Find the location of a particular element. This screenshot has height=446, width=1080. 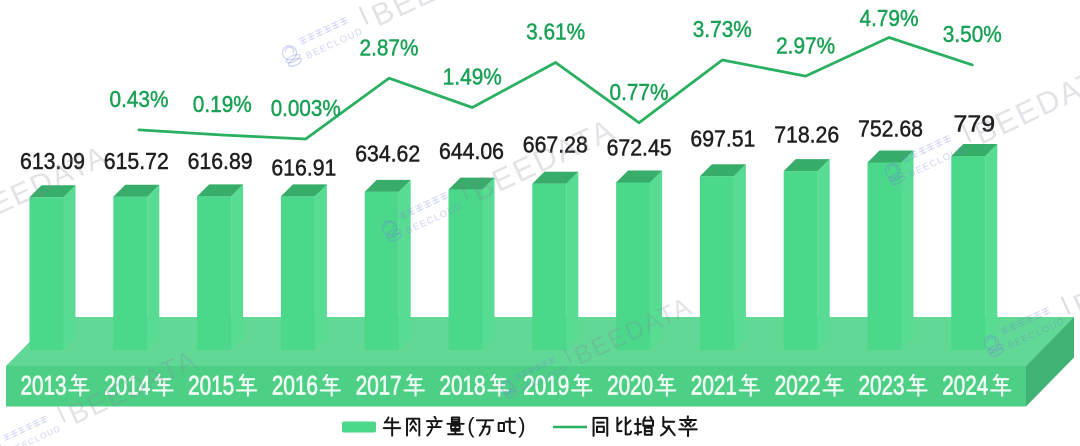

svg-text: 2024 is located at coordinates (965, 386).